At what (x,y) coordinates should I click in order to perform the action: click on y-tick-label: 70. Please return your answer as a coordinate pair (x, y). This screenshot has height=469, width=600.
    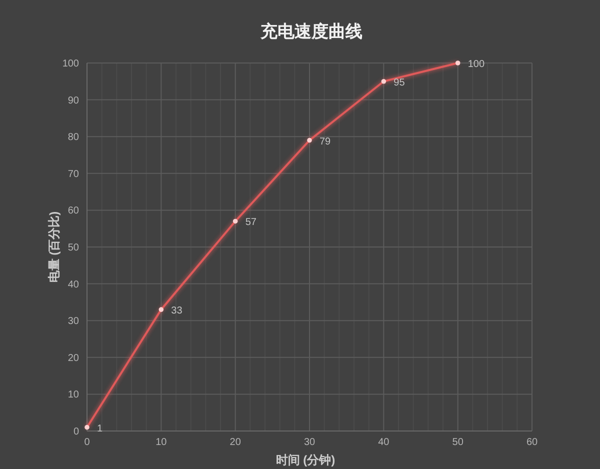
    Looking at the image, I should click on (74, 174).